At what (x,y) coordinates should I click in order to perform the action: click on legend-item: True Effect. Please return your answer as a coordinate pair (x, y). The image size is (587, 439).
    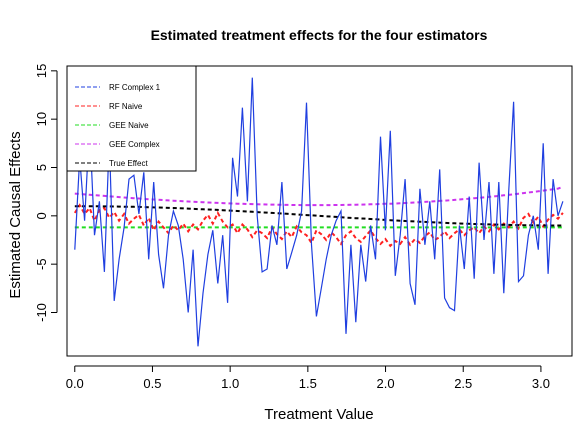
    Looking at the image, I should click on (111, 163).